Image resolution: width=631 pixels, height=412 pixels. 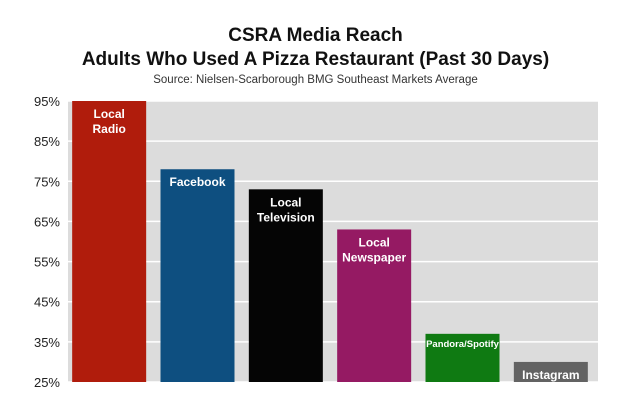 What do you see at coordinates (47, 342) in the screenshot?
I see `y-tick-label: 35%` at bounding box center [47, 342].